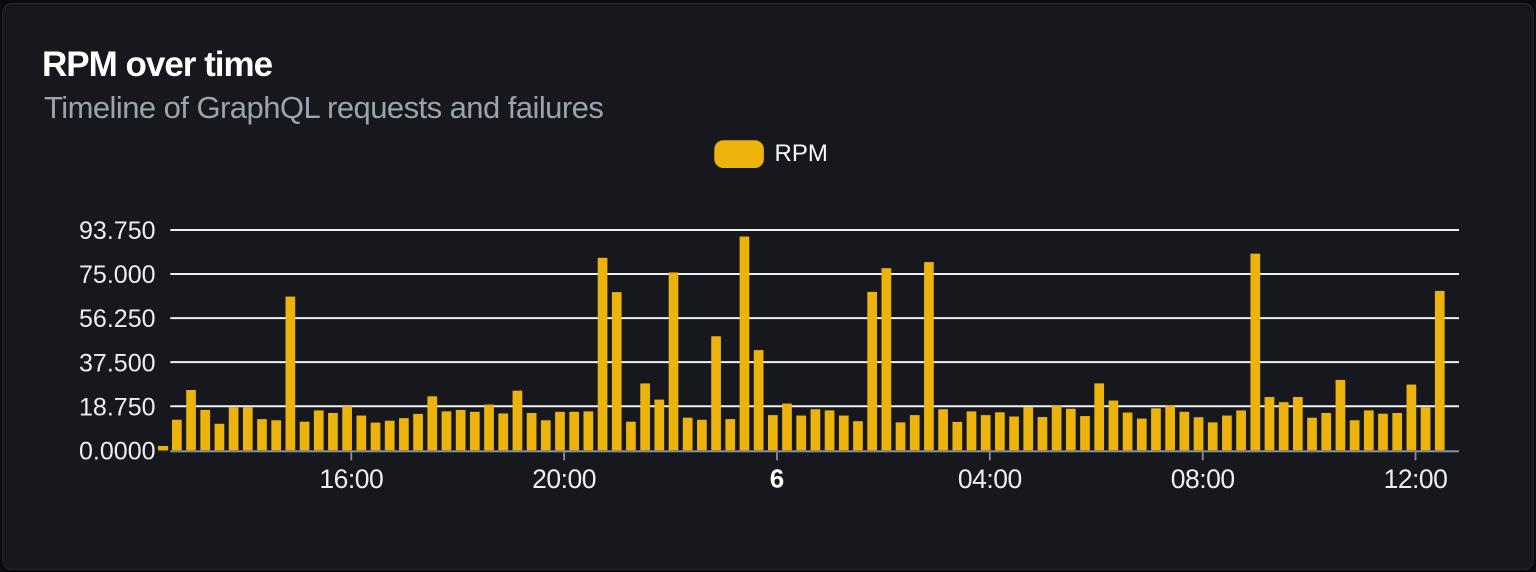  Describe the element at coordinates (777, 478) in the screenshot. I see `svg-text: 6` at that location.